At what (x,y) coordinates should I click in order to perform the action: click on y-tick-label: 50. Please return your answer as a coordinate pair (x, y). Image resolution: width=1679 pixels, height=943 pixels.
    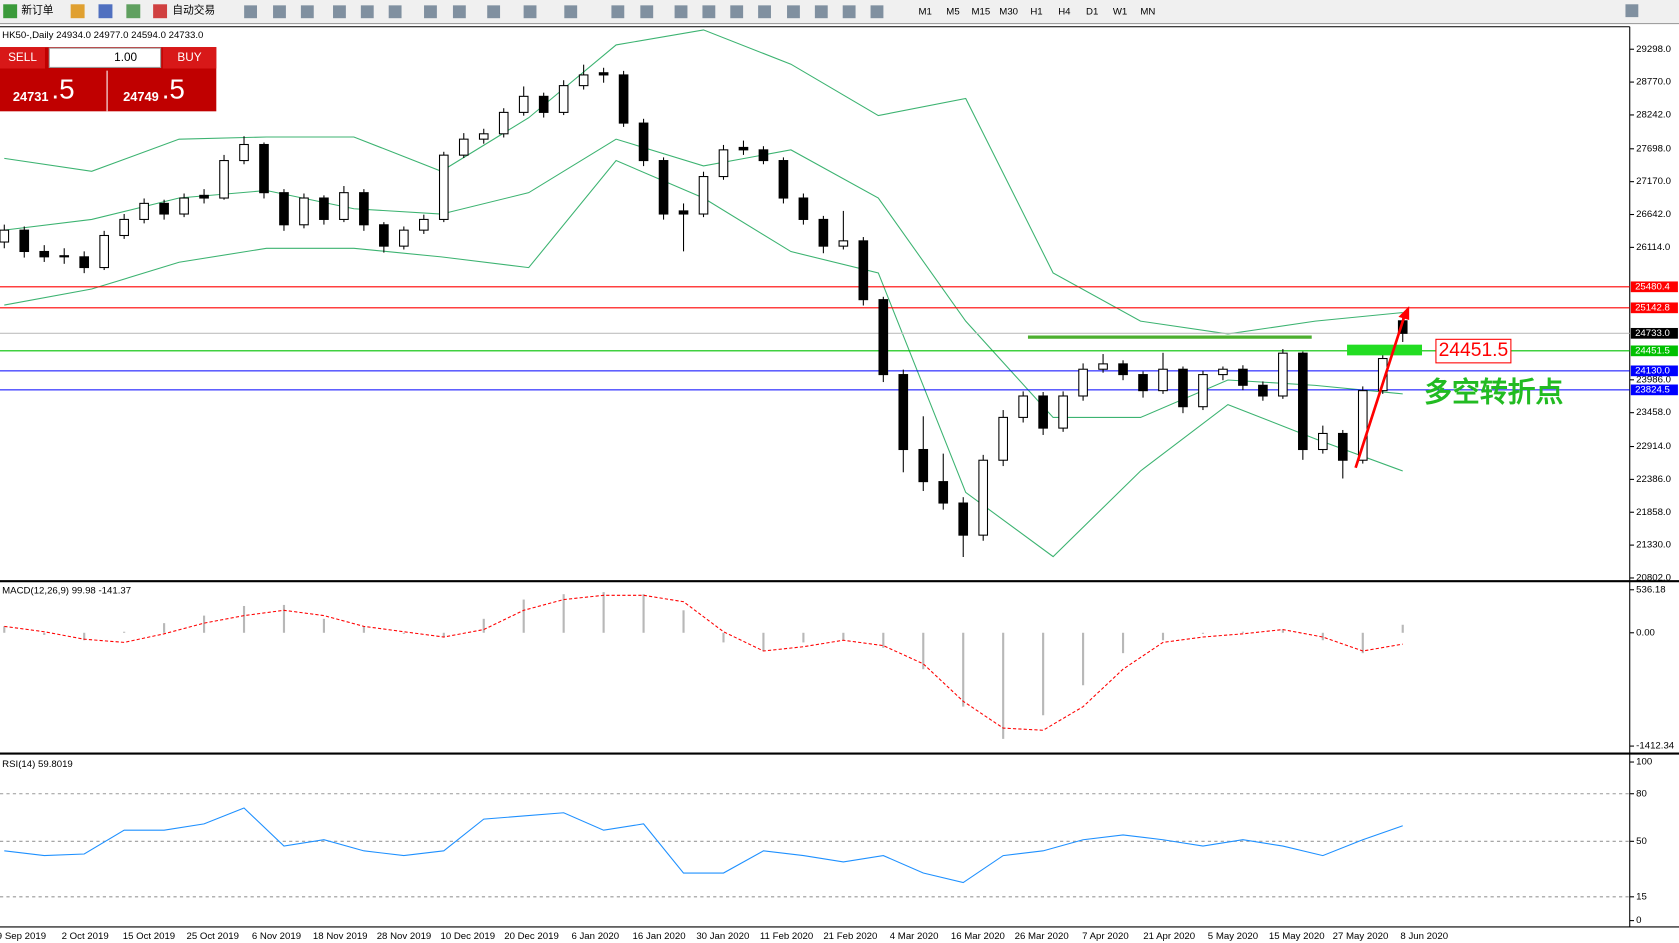
    Looking at the image, I should click on (1641, 841).